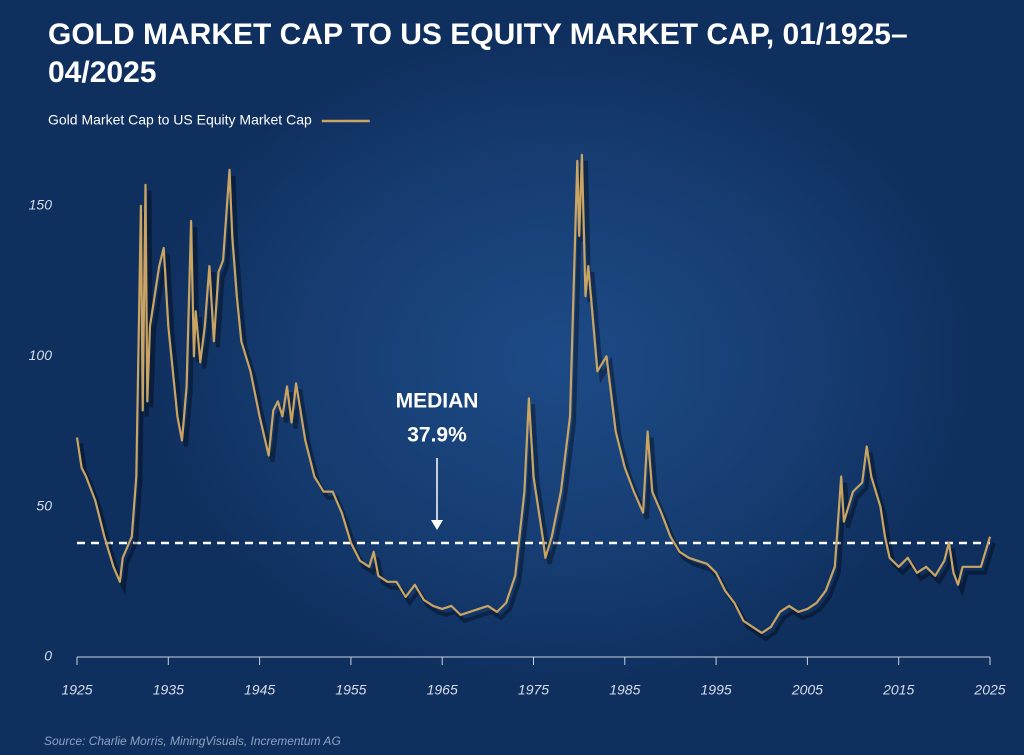 Image resolution: width=1024 pixels, height=755 pixels. I want to click on x-tick-label: 1985, so click(624, 690).